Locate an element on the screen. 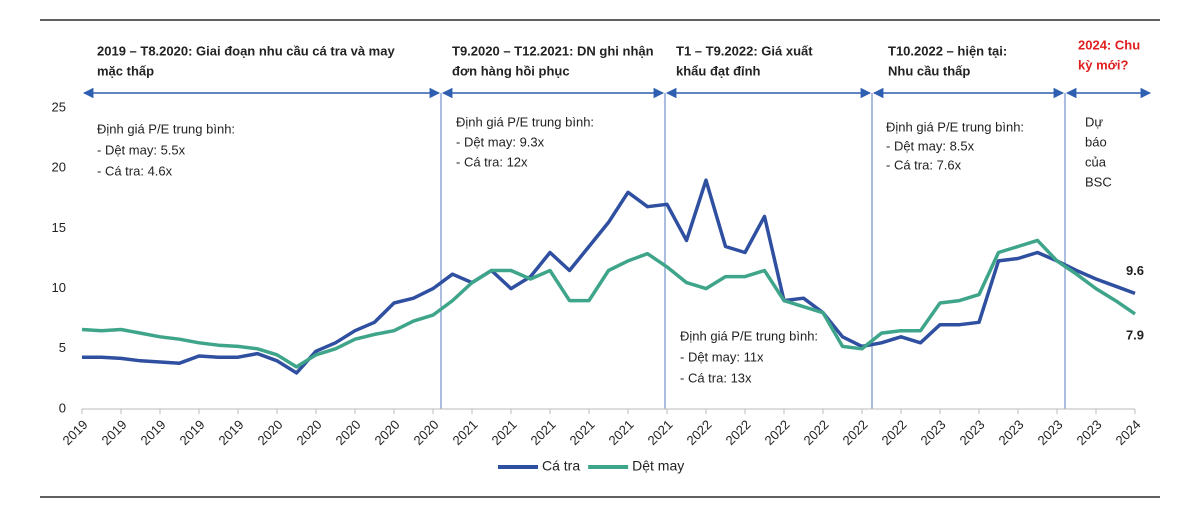  valuation-note: Dự is located at coordinates (1094, 121).